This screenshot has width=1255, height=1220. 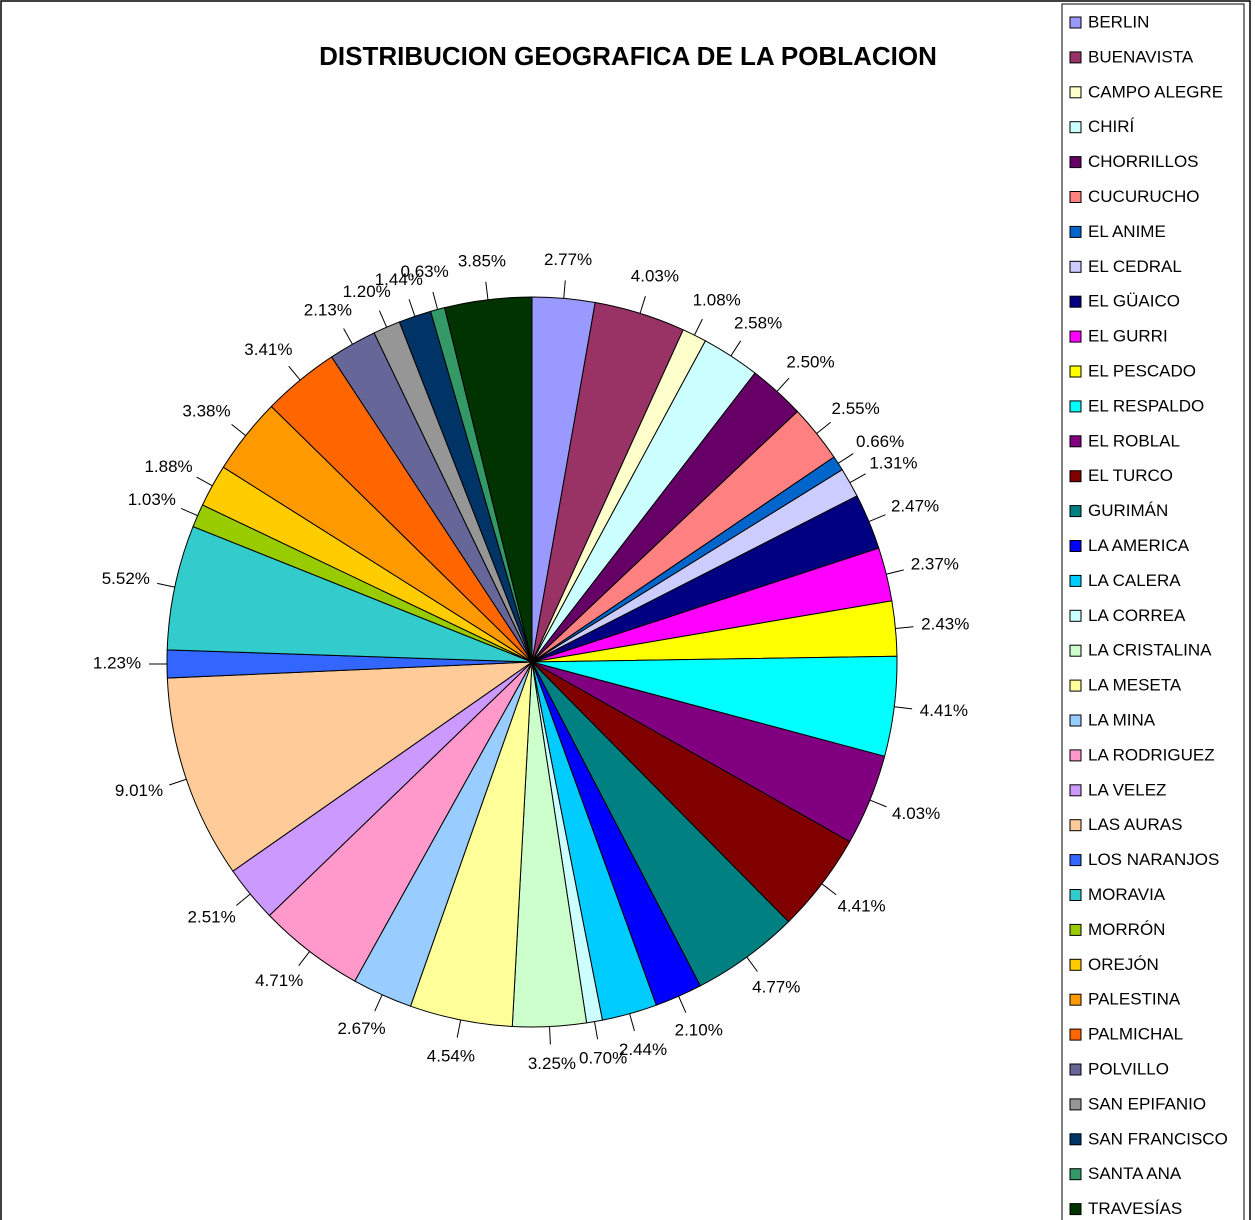 I want to click on data-label: 2.58%, so click(x=758, y=323).